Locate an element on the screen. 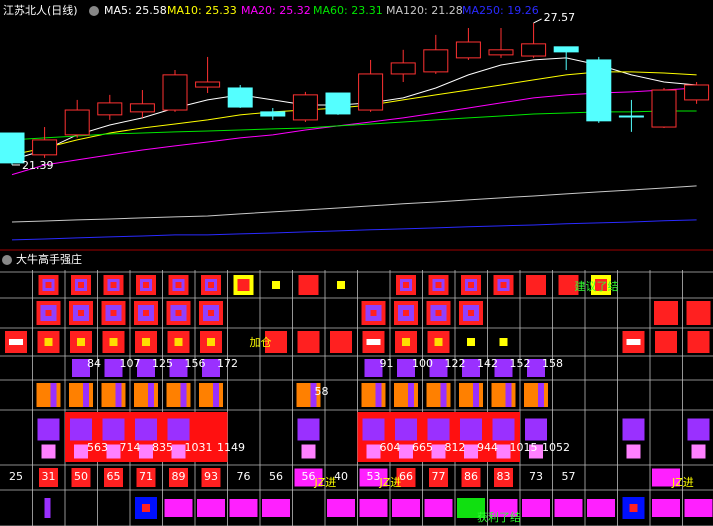 This screenshot has width=713, height=526. ma-legend: MA60: 23.31 is located at coordinates (348, 10).